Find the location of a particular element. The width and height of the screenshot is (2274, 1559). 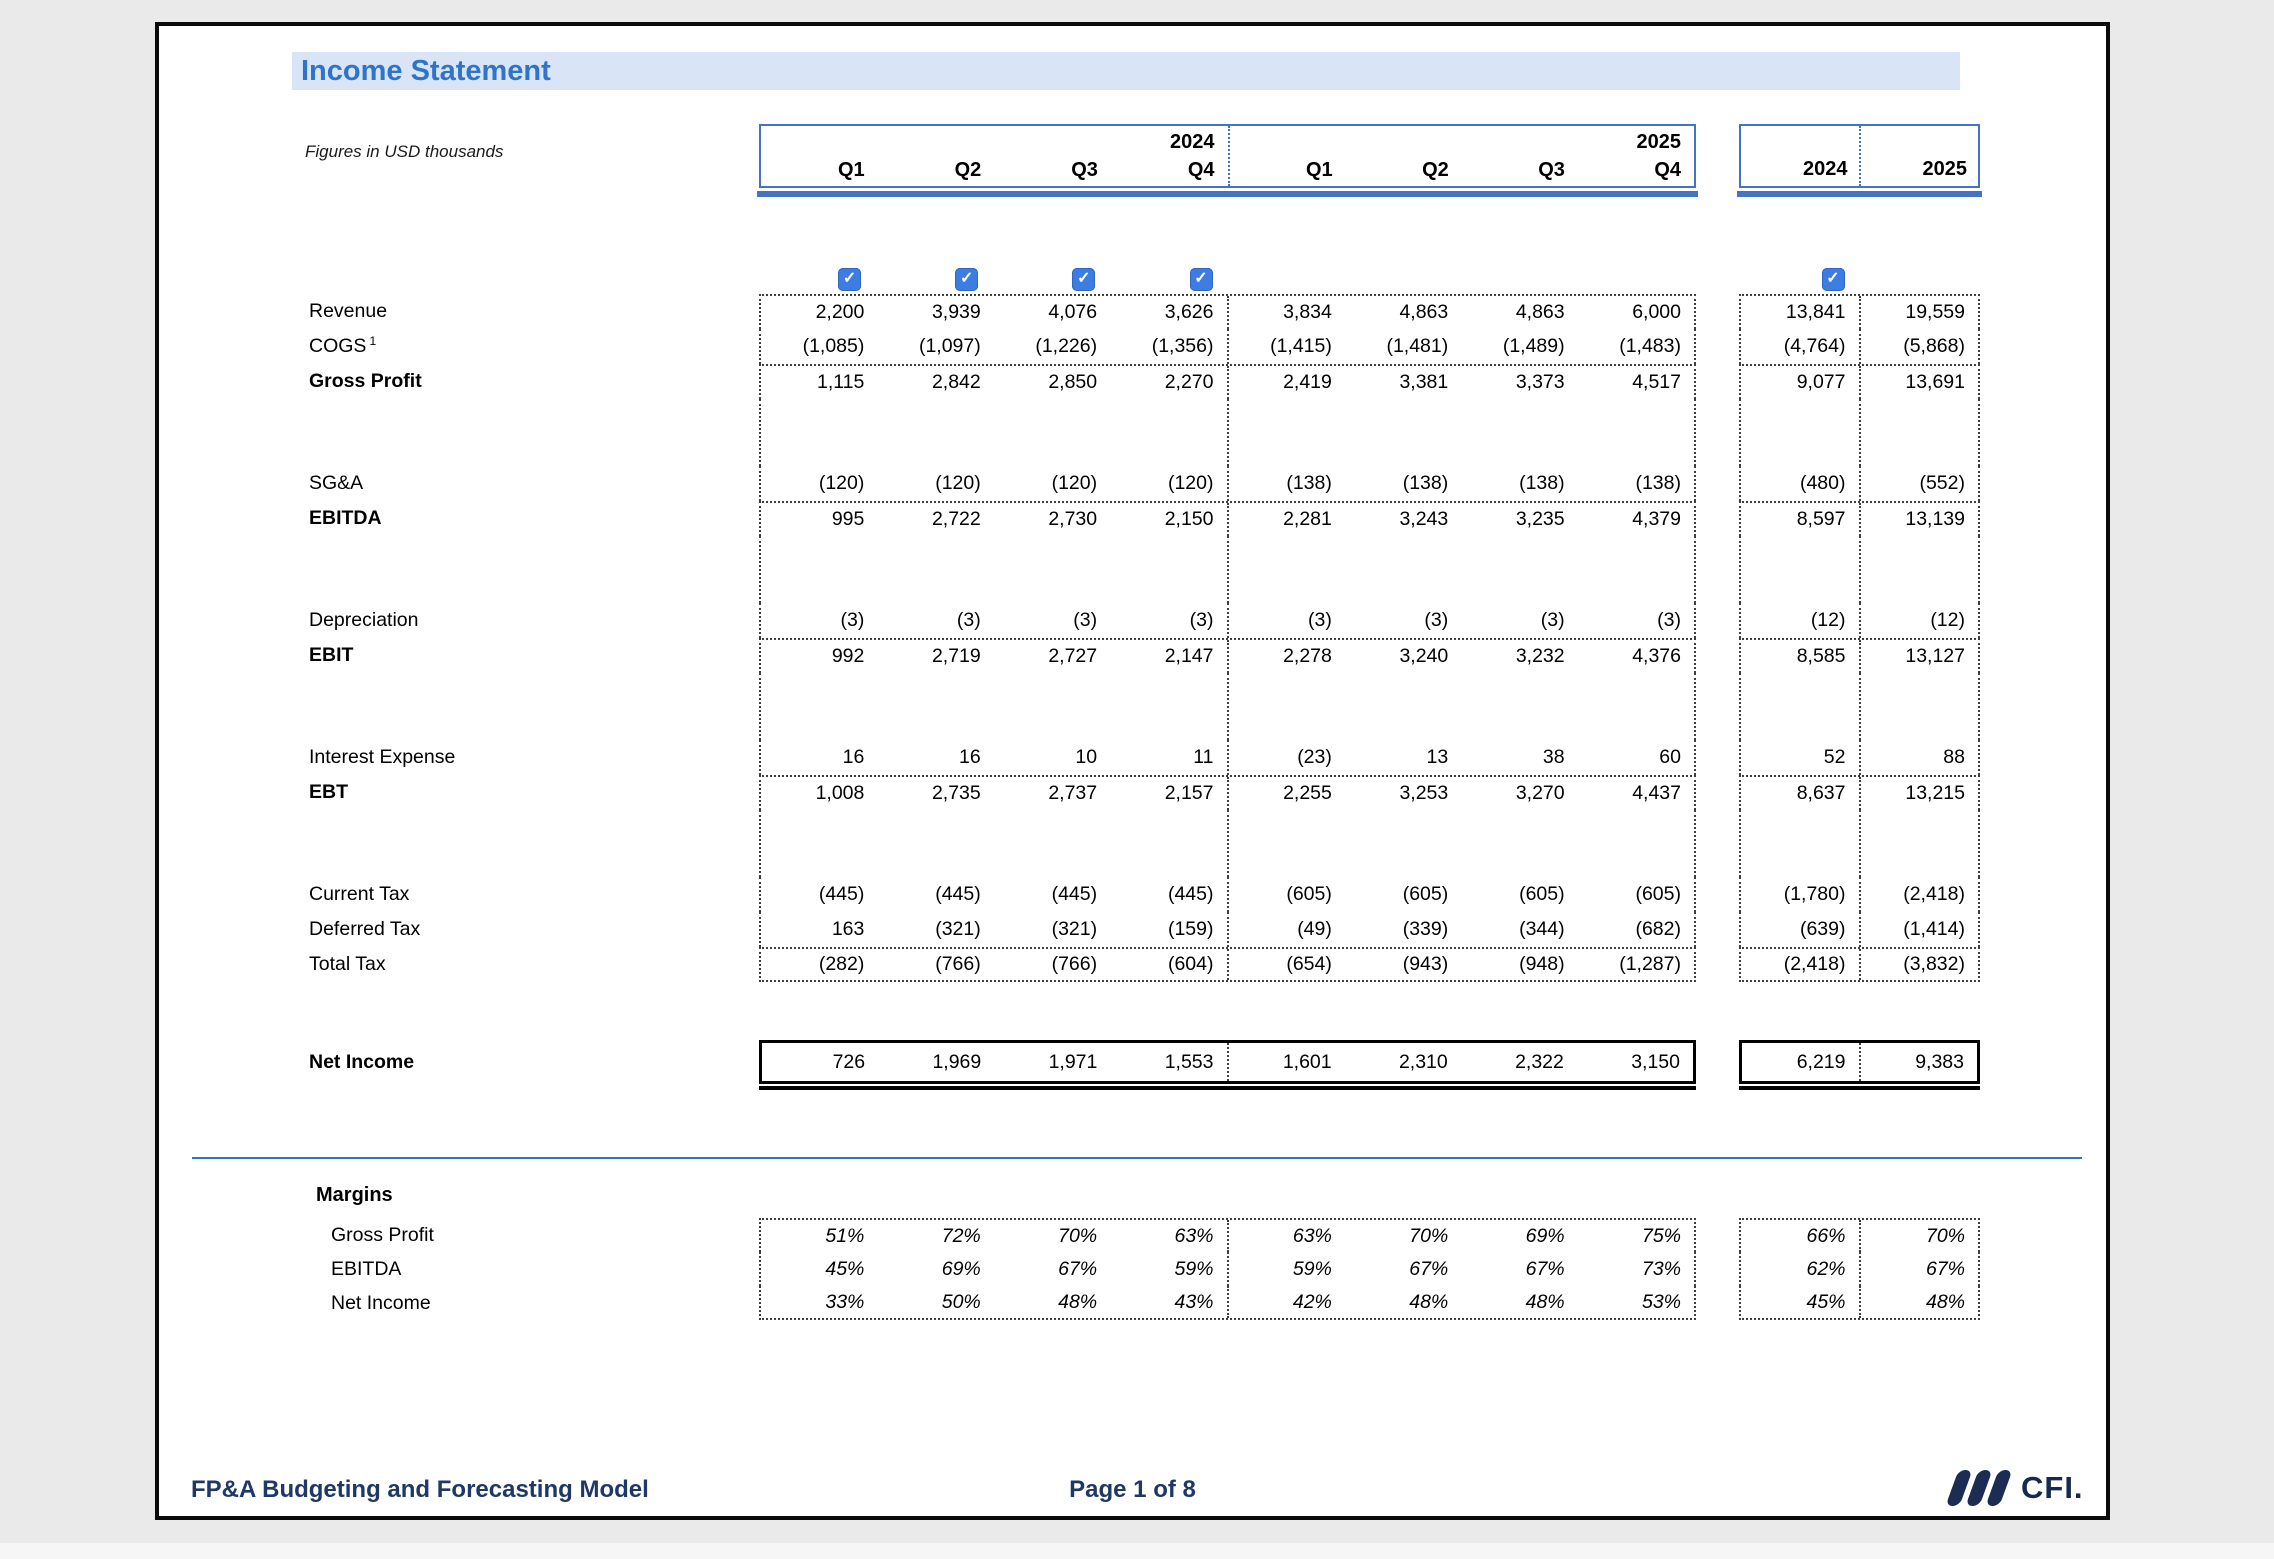

value-cell: (552) is located at coordinates (1918, 483).